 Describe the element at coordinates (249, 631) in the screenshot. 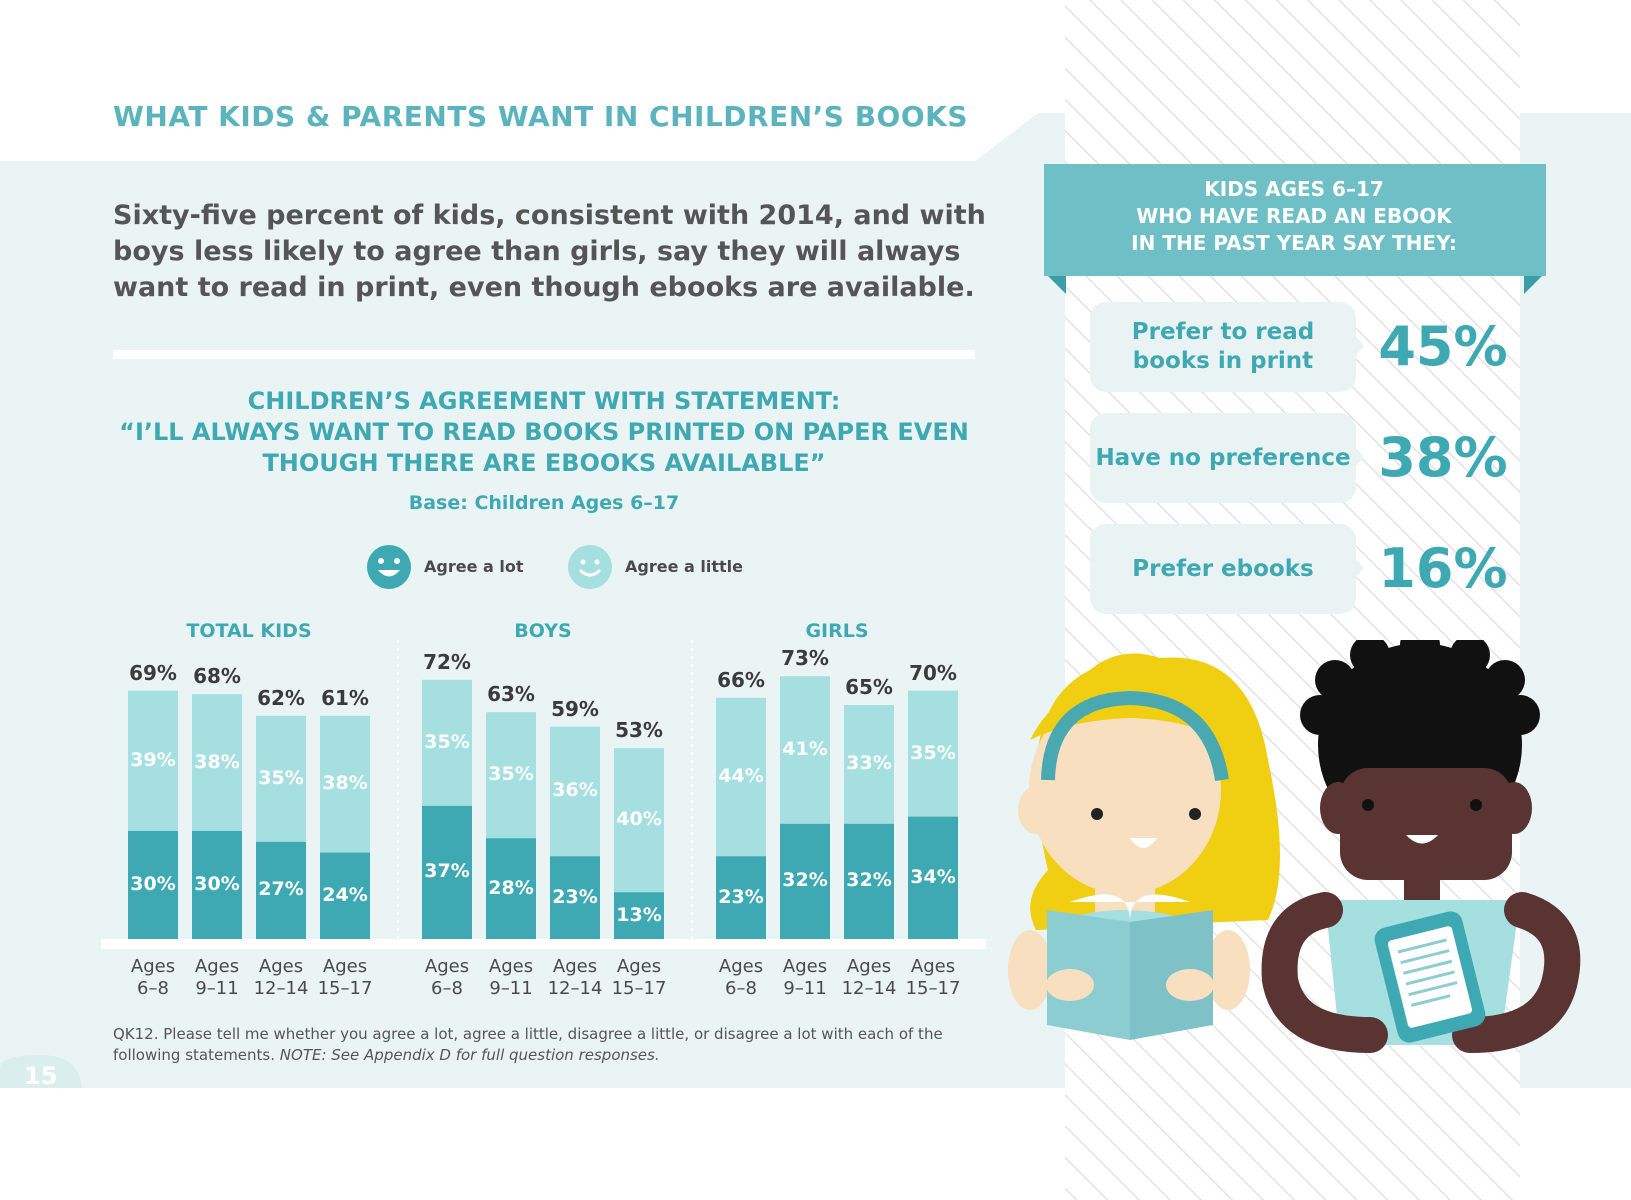

I see `group-title: TOTAL KIDS` at that location.